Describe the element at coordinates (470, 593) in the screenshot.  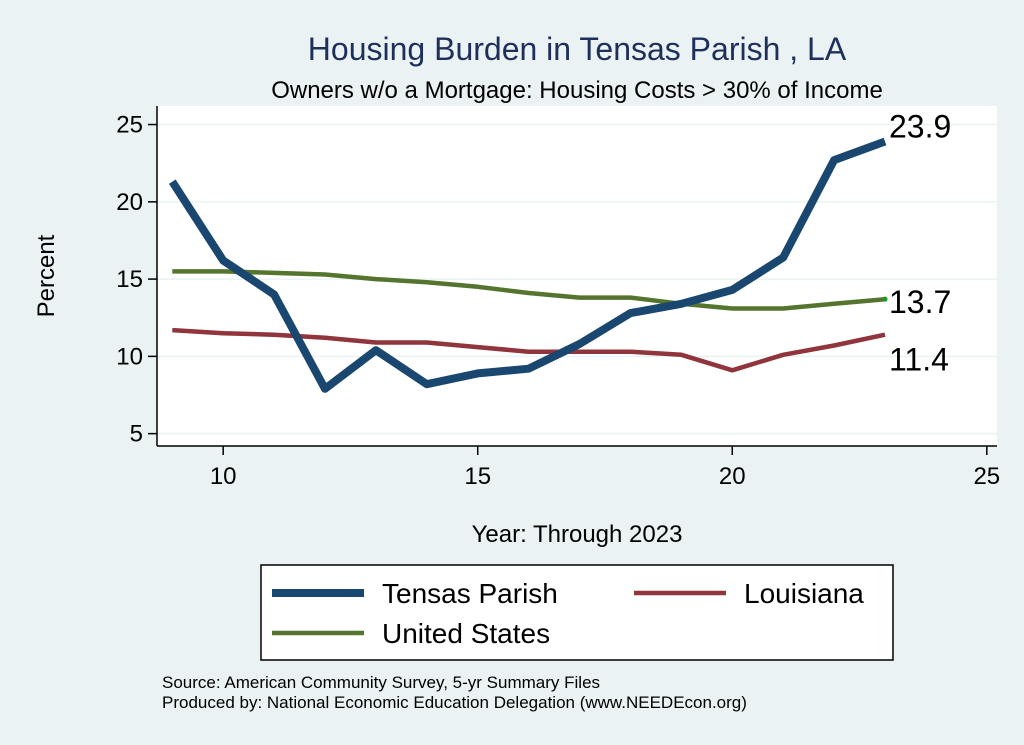
I see `legend-label-tensas-parish: Tensas Parish` at that location.